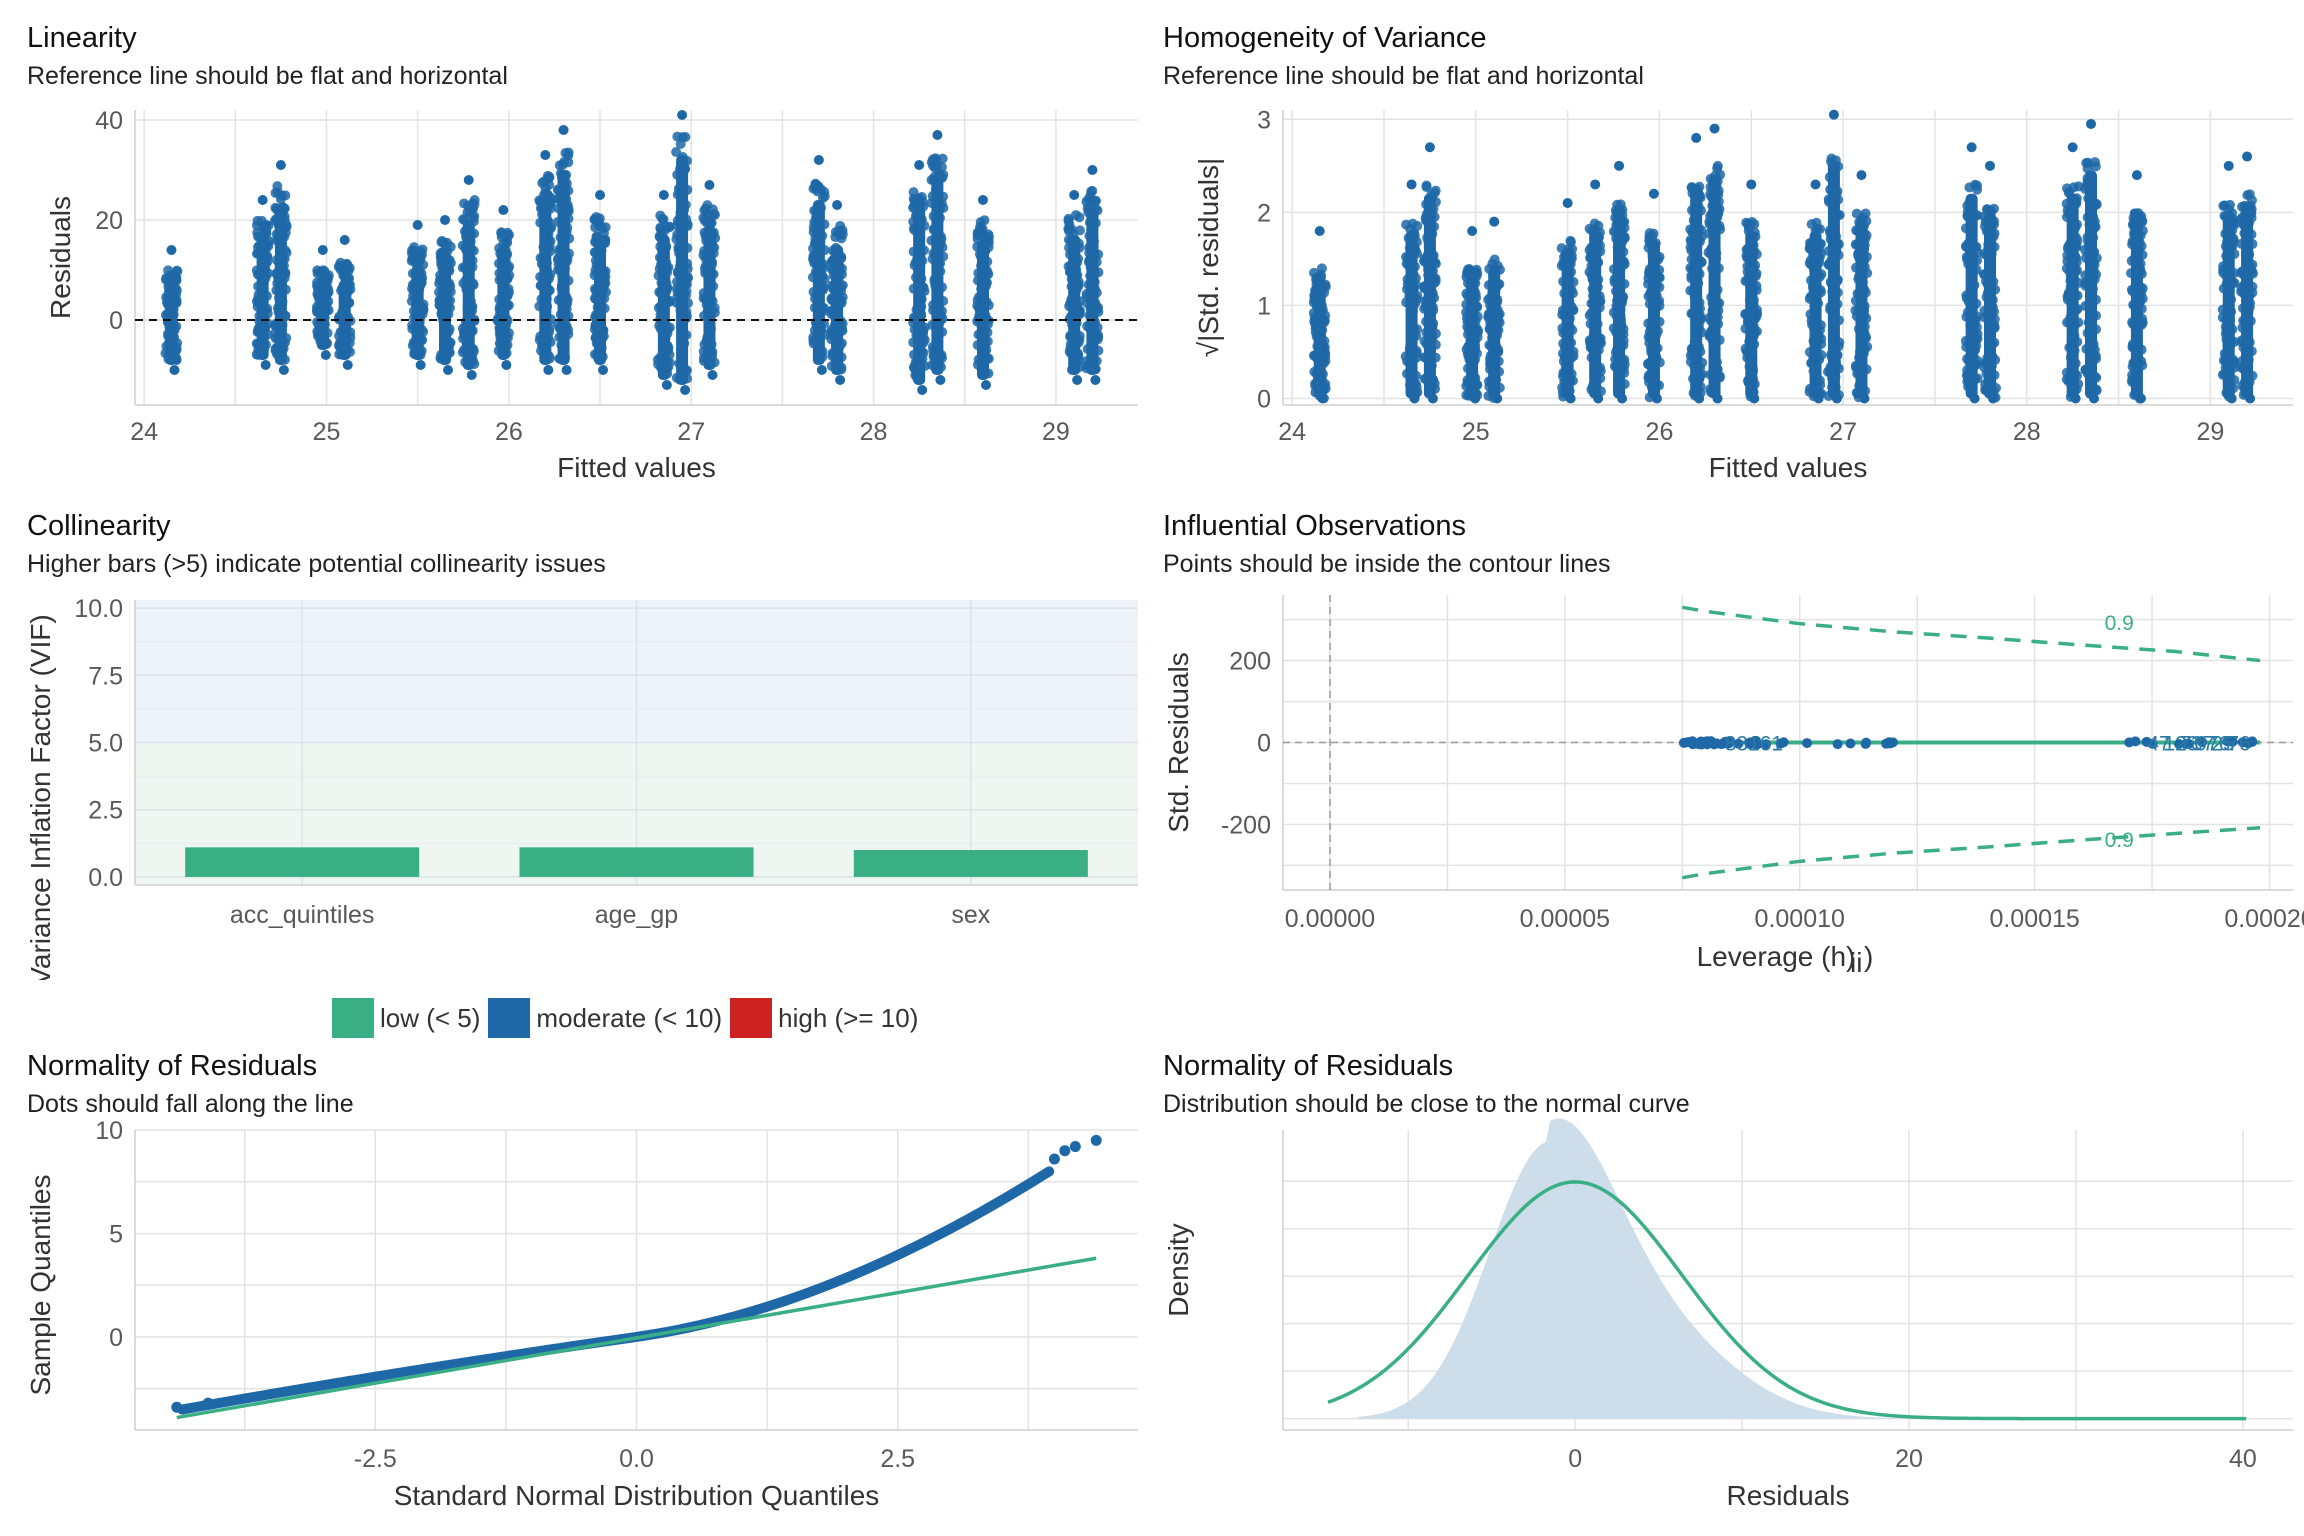 The height and width of the screenshot is (1536, 2304). What do you see at coordinates (509, 1018) in the screenshot?
I see `legend-key-moderate` at bounding box center [509, 1018].